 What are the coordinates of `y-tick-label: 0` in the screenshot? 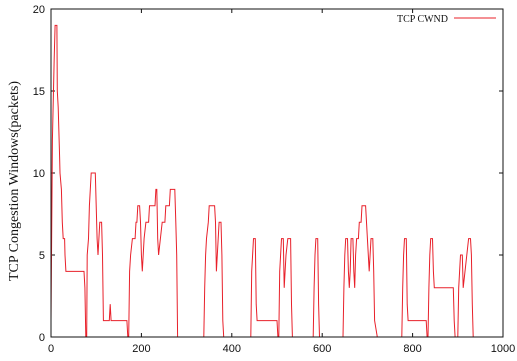 It's located at (42, 338).